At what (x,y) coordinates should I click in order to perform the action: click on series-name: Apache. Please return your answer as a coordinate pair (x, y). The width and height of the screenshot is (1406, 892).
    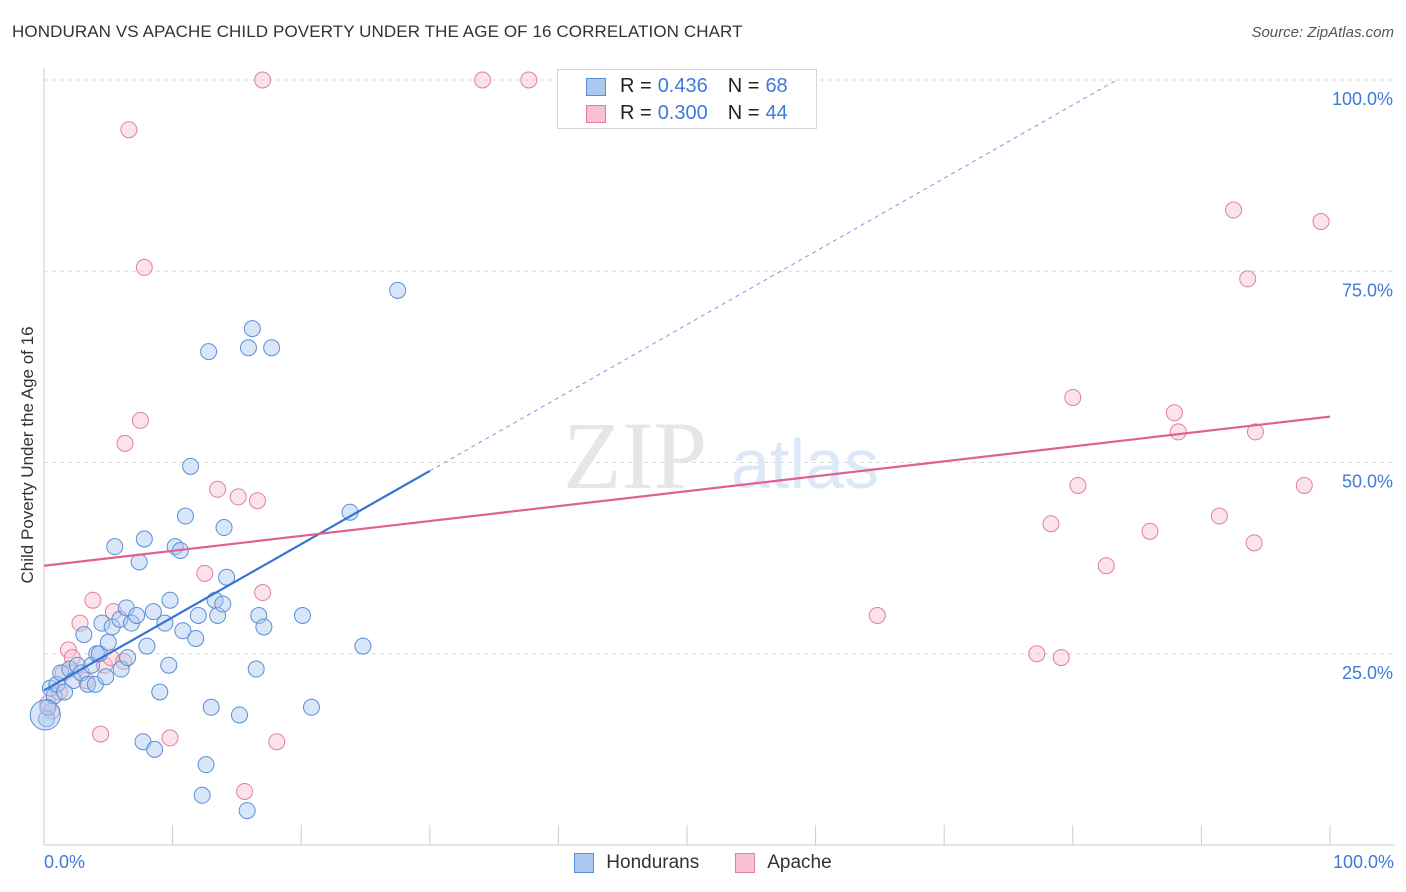
    Looking at the image, I should click on (799, 862).